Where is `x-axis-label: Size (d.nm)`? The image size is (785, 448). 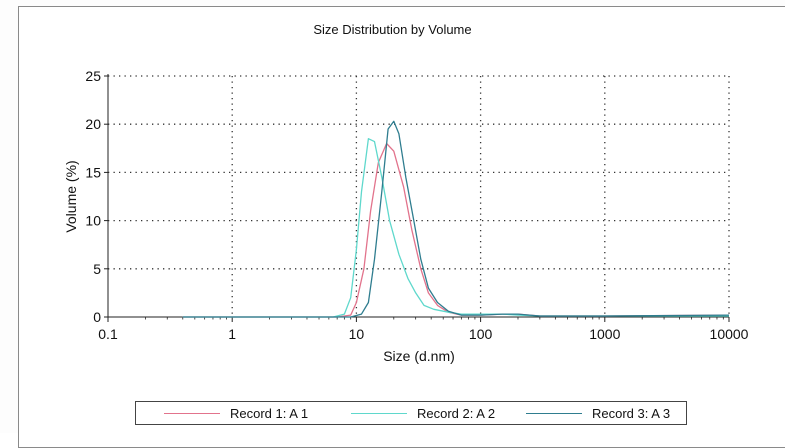 x-axis-label: Size (d.nm) is located at coordinates (419, 356).